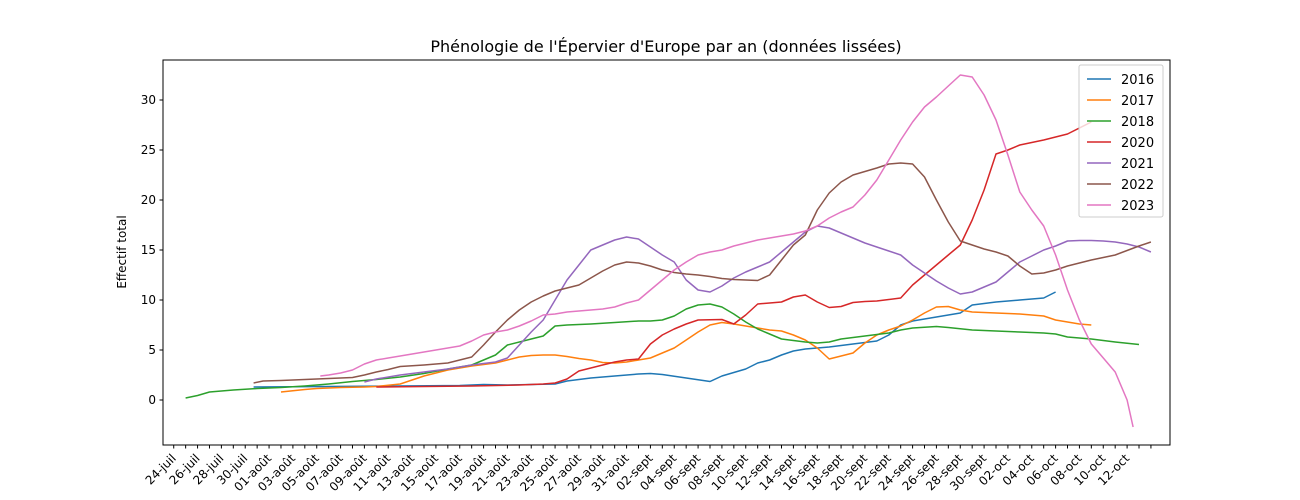 Image resolution: width=1300 pixels, height=500 pixels. Describe the element at coordinates (148, 300) in the screenshot. I see `y-tick-label: 10` at that location.